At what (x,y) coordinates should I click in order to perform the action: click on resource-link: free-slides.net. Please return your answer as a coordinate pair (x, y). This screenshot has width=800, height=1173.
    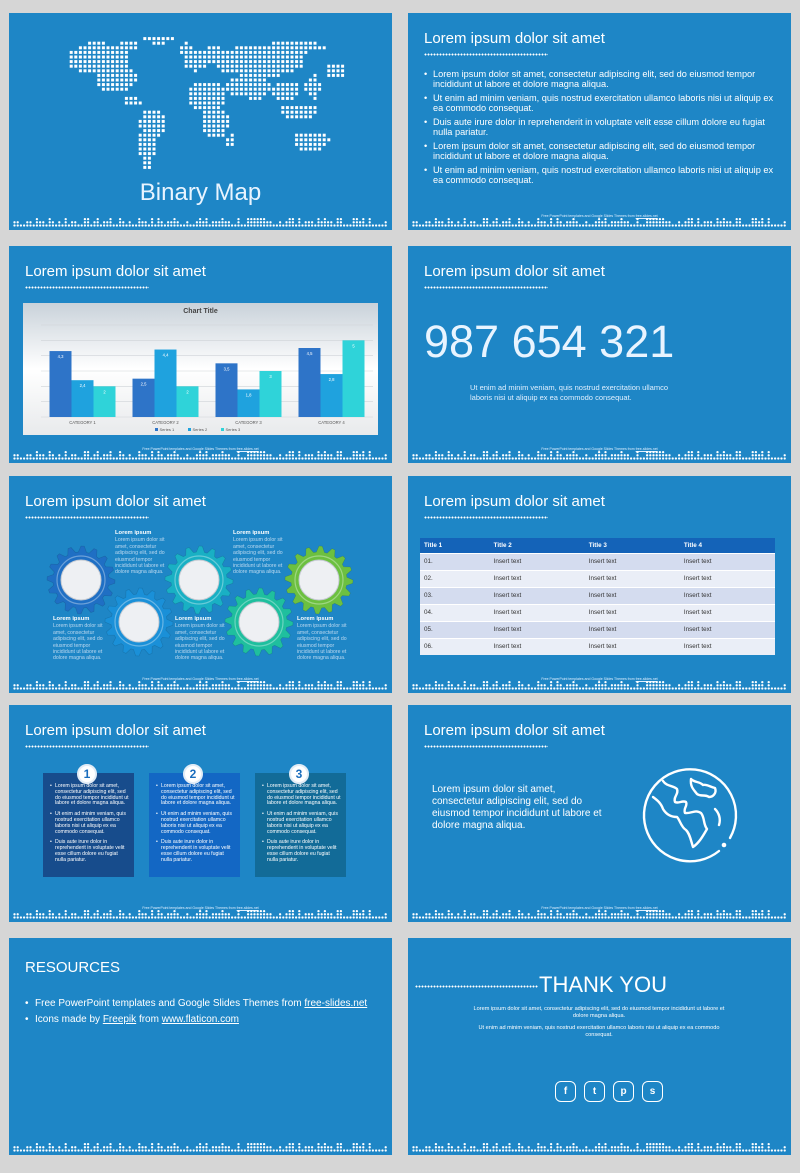
    Looking at the image, I should click on (336, 1003).